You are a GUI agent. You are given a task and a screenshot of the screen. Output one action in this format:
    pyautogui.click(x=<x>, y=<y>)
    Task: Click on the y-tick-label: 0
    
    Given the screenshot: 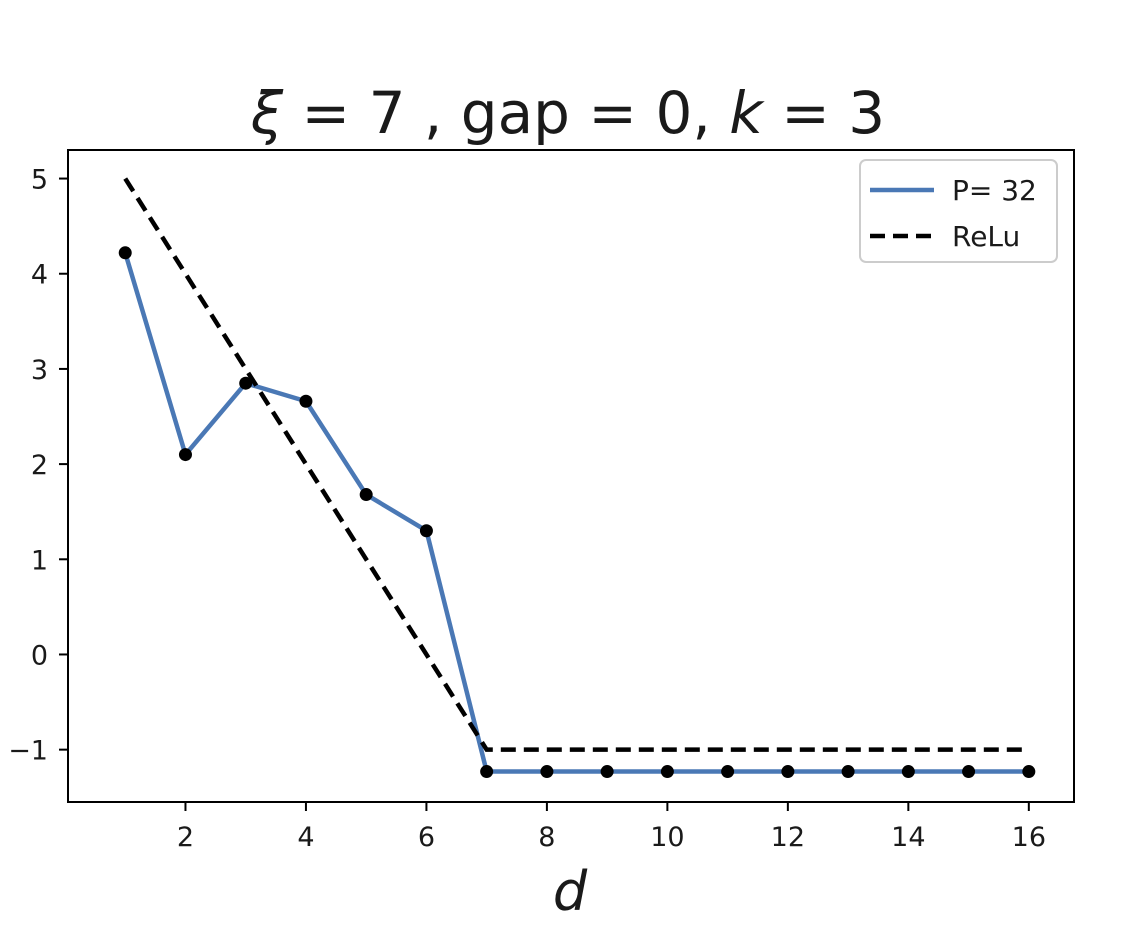 What is the action you would take?
    pyautogui.click(x=39, y=655)
    